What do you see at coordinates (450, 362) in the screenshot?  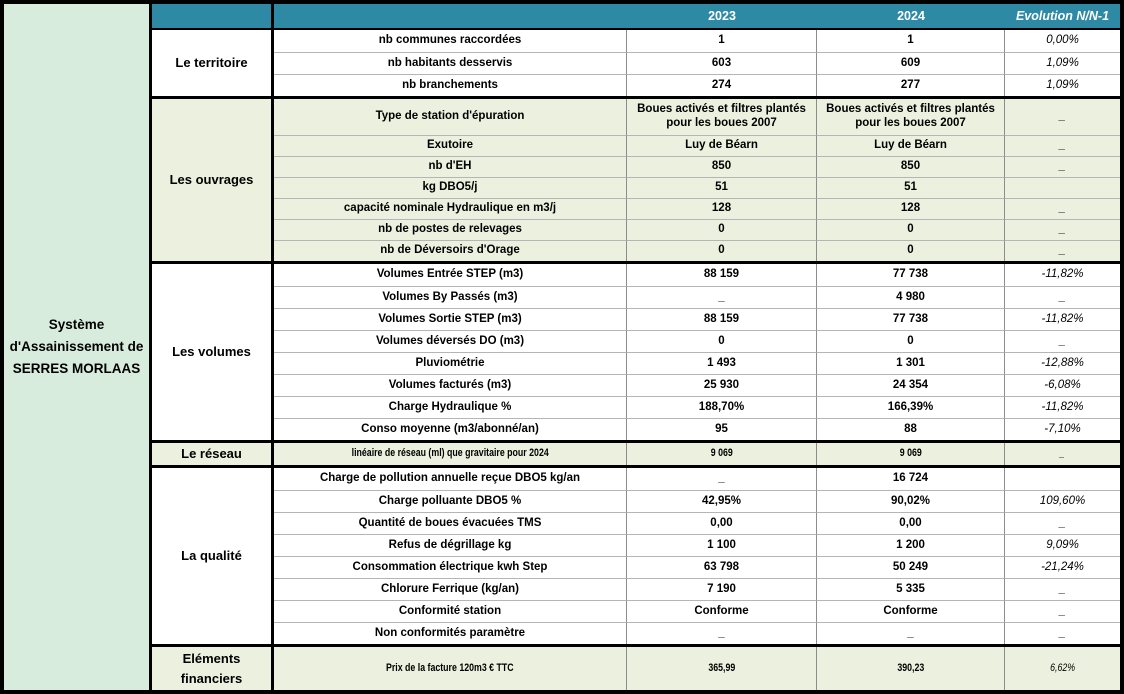 I see `row-label-cell-text: Pluviométrie` at bounding box center [450, 362].